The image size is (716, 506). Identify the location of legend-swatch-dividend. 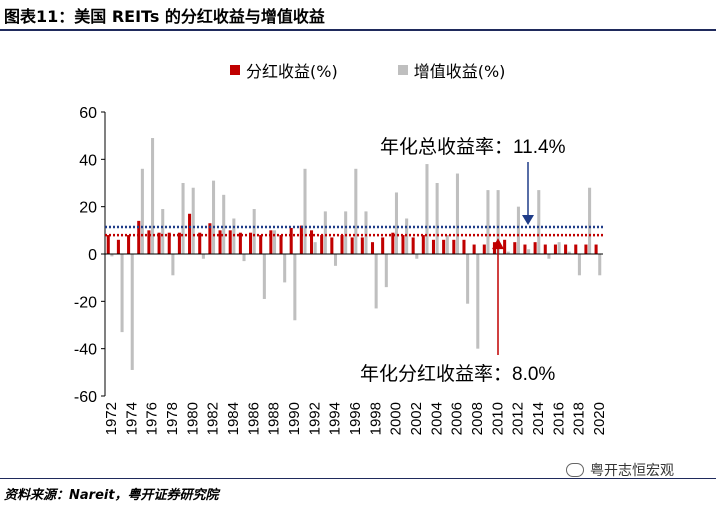
(235, 70).